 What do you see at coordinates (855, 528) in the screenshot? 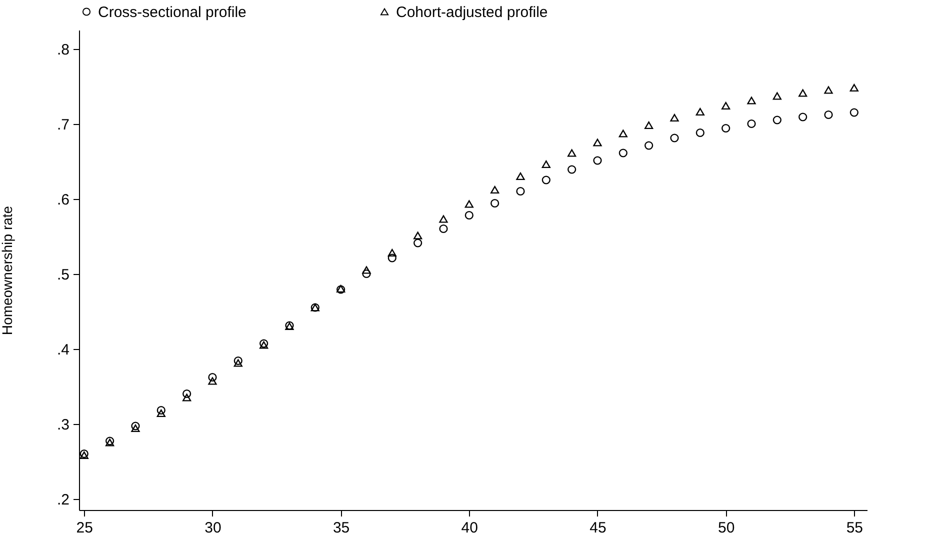
I see `x-tick-label: 55` at bounding box center [855, 528].